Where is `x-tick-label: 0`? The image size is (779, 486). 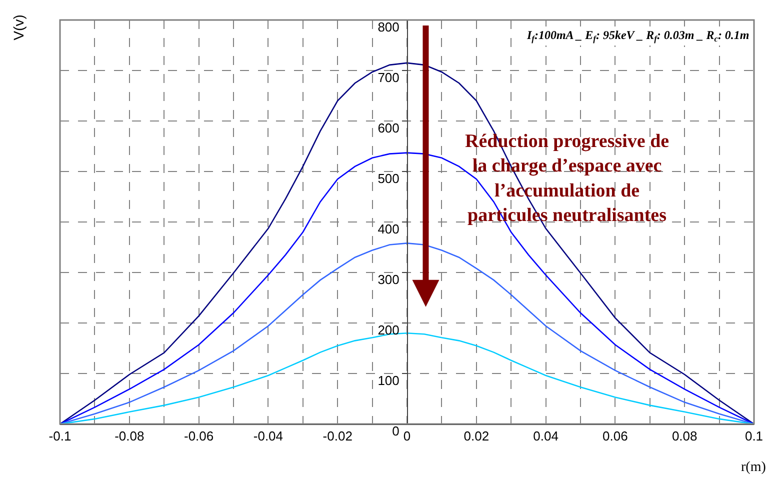 x-tick-label: 0 is located at coordinates (407, 436).